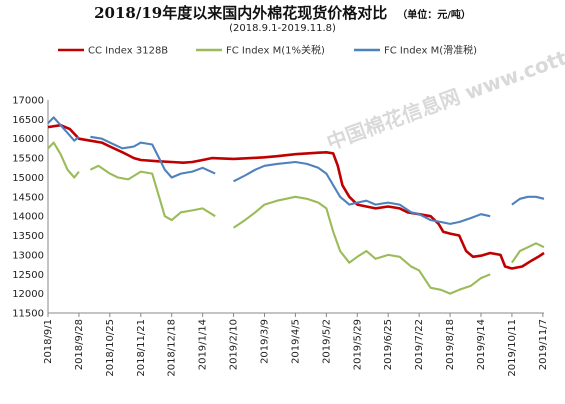  Describe the element at coordinates (28, 120) in the screenshot. I see `y-tick-label: 16500` at that location.